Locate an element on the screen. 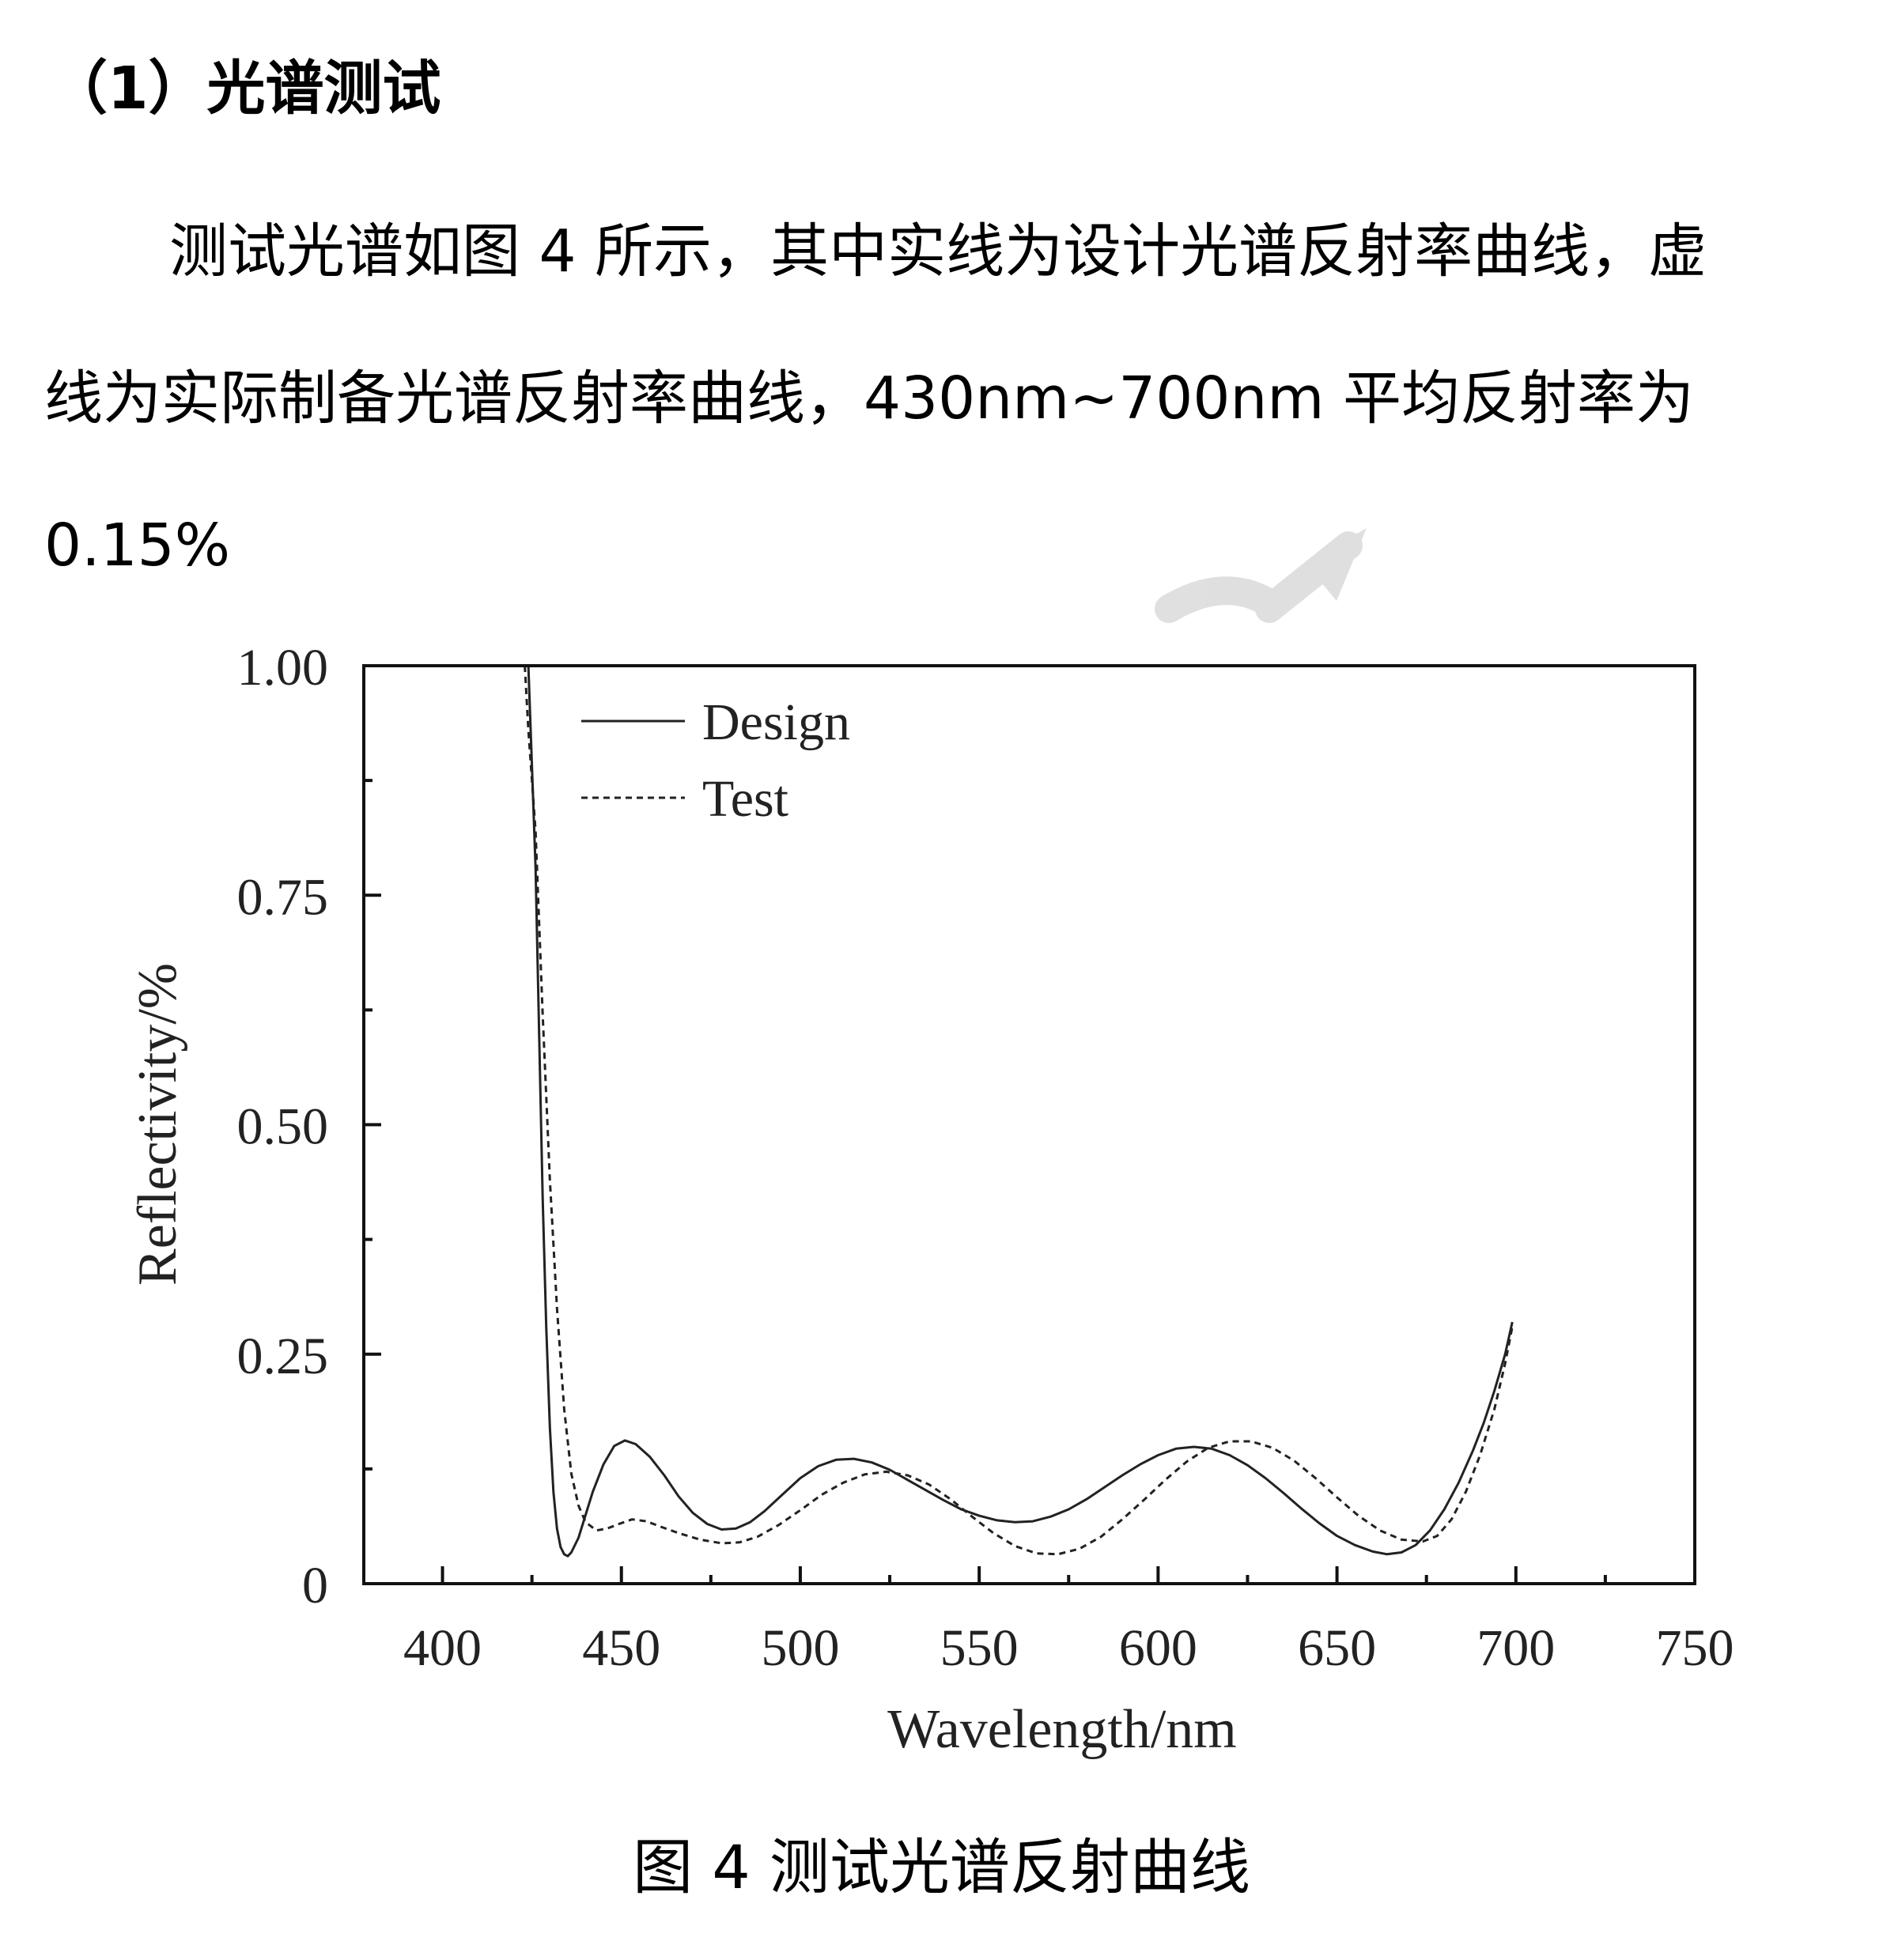  x-tick-label: 500 is located at coordinates (800, 1648).